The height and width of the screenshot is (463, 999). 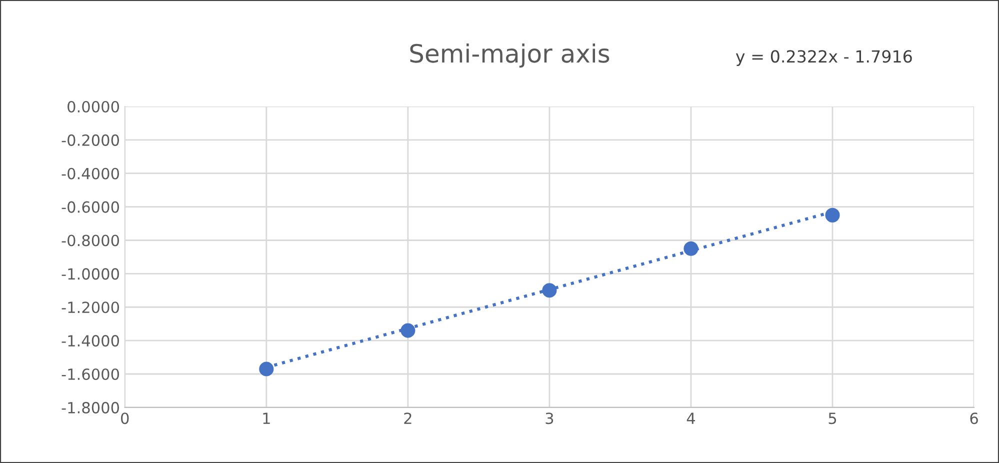 I want to click on x-tick-label: 0, so click(x=125, y=418).